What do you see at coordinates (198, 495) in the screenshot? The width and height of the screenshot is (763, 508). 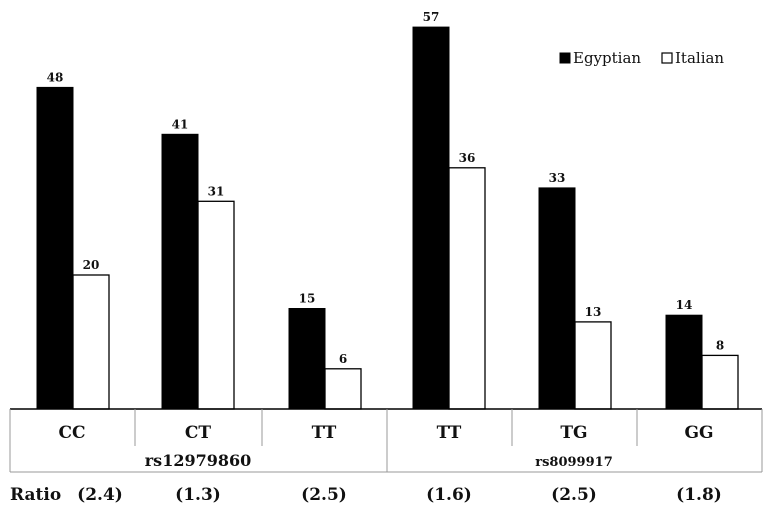 I see `ratio-value-ct: (1.3)` at bounding box center [198, 495].